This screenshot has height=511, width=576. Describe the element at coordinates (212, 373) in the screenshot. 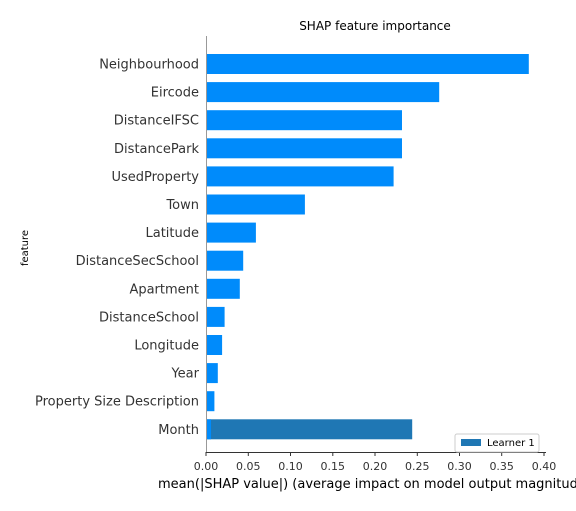

I see `bar-year` at that location.